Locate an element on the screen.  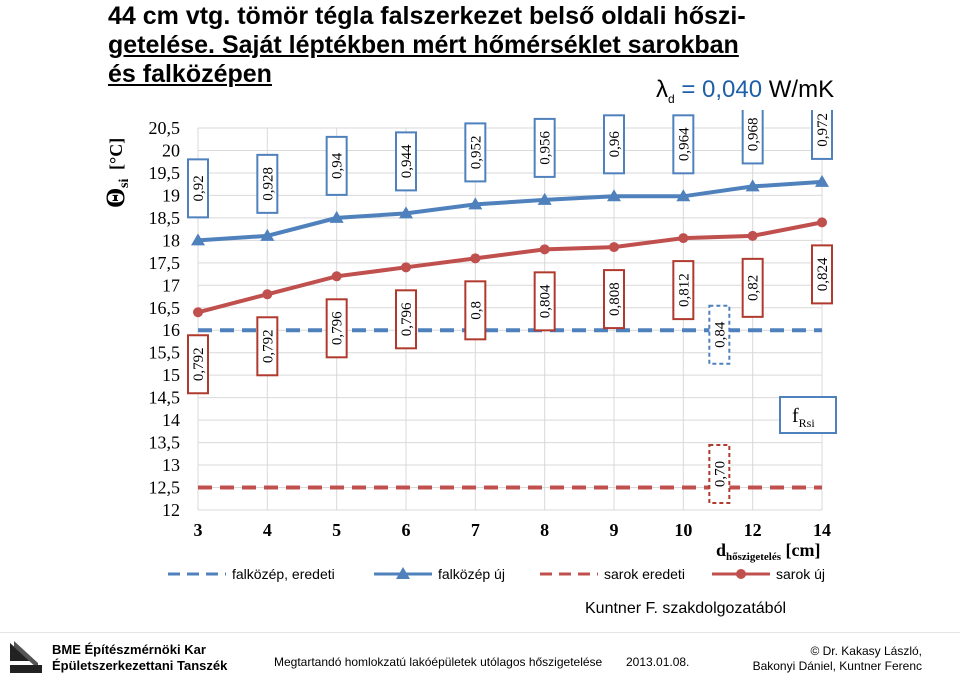
annotation-falkozep-uj: 0,96 is located at coordinates (615, 144).